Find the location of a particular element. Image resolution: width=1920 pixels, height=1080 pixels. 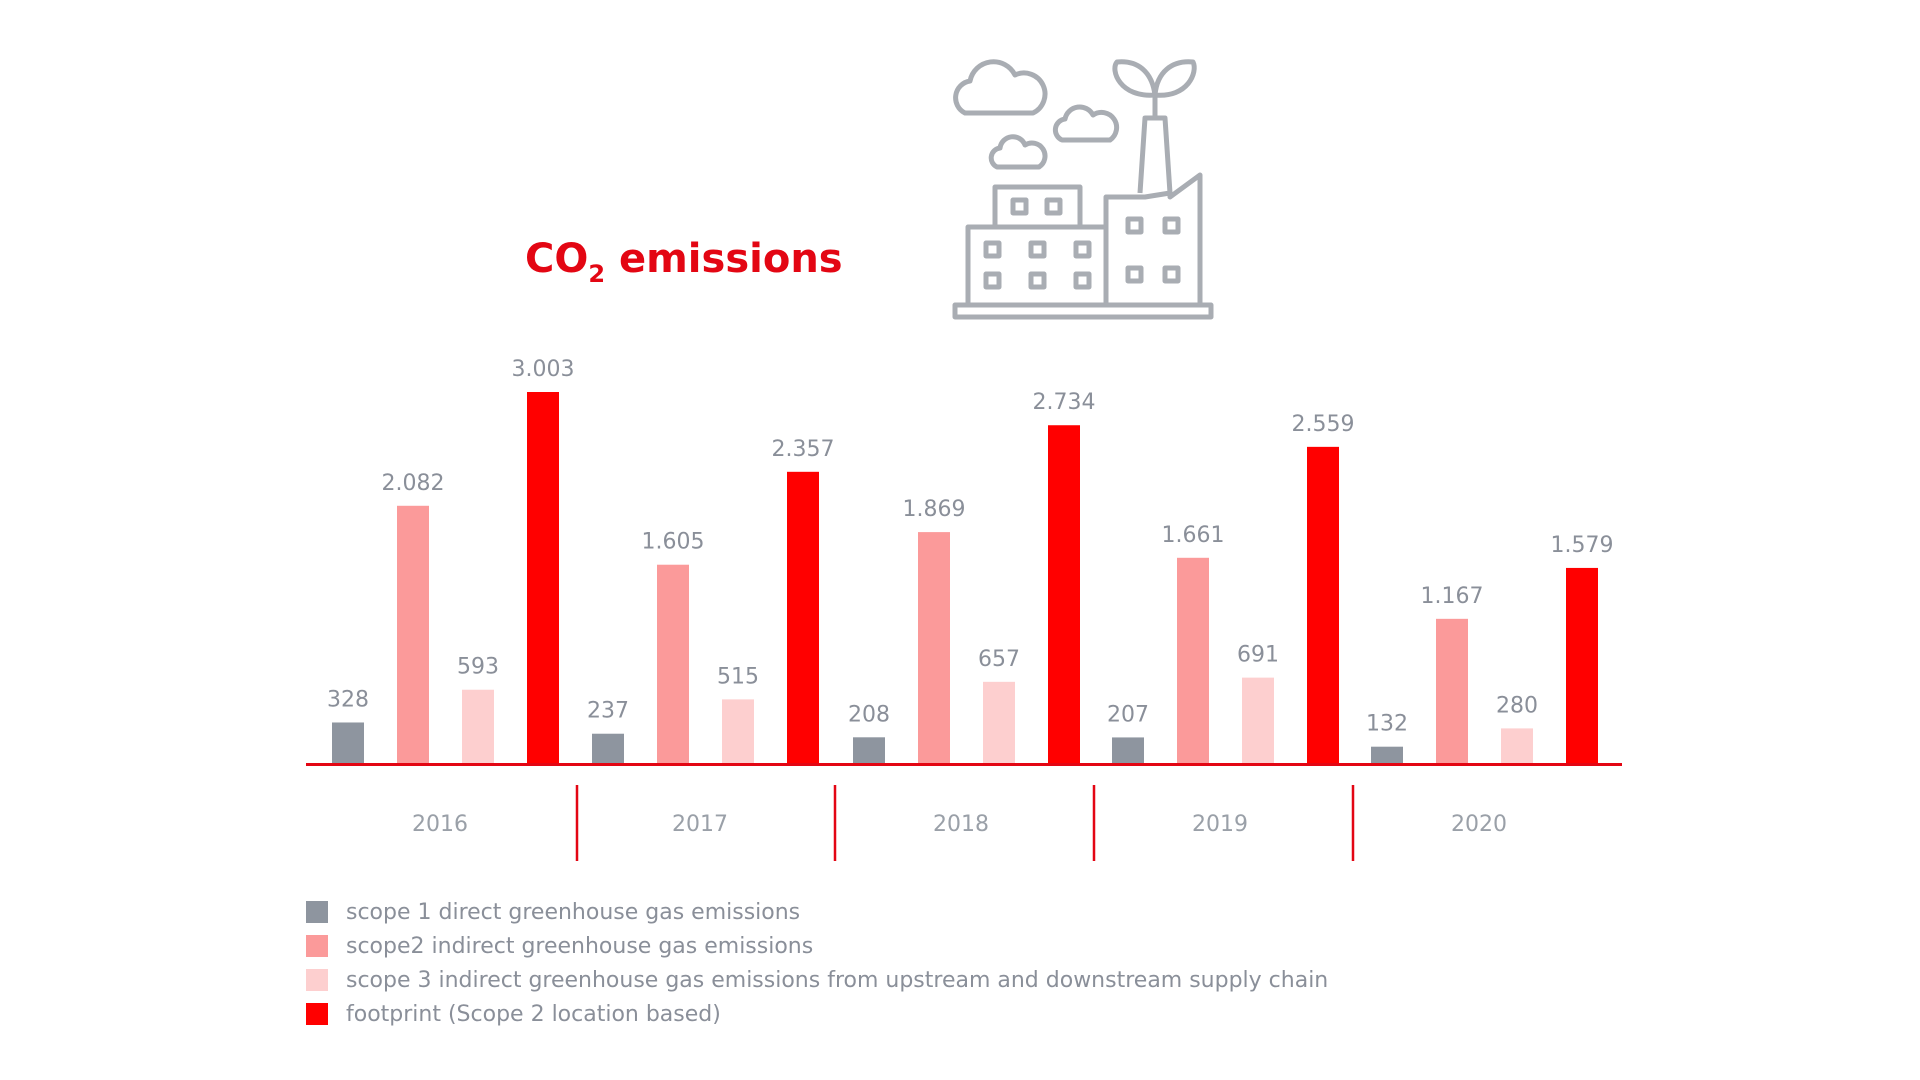

chart-title-subscript: 2 is located at coordinates (596, 274).